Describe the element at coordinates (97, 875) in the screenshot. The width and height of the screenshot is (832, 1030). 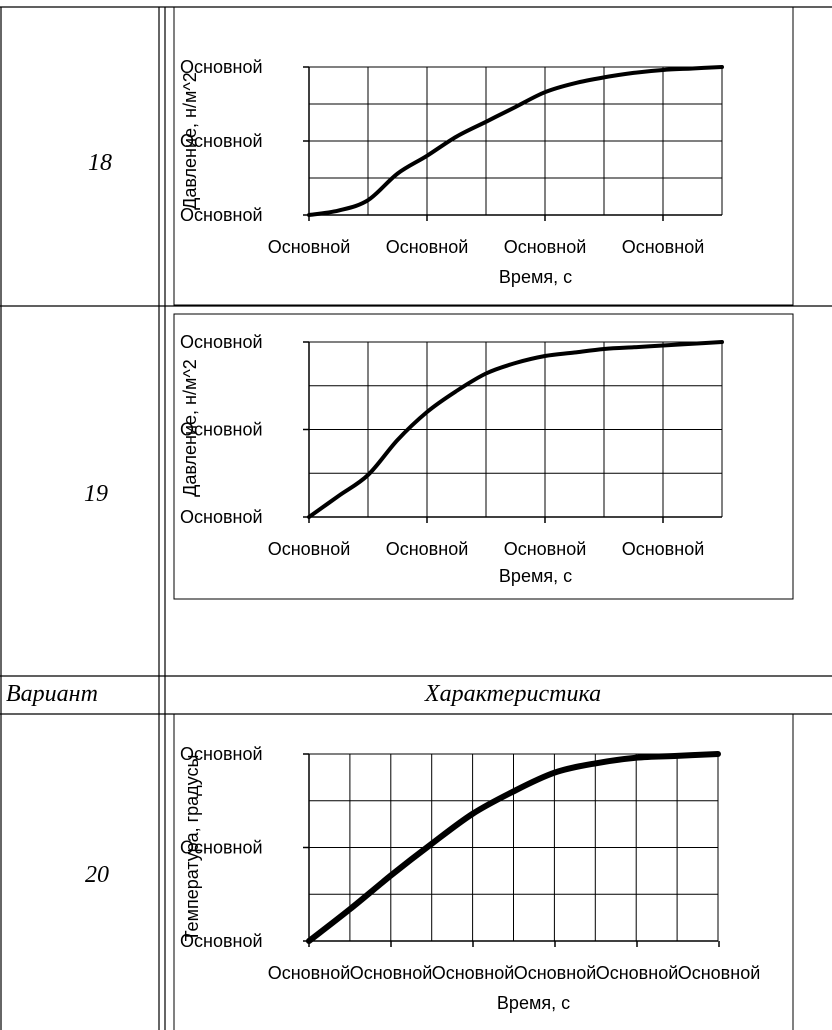
I see `variant-number-20: 20` at that location.